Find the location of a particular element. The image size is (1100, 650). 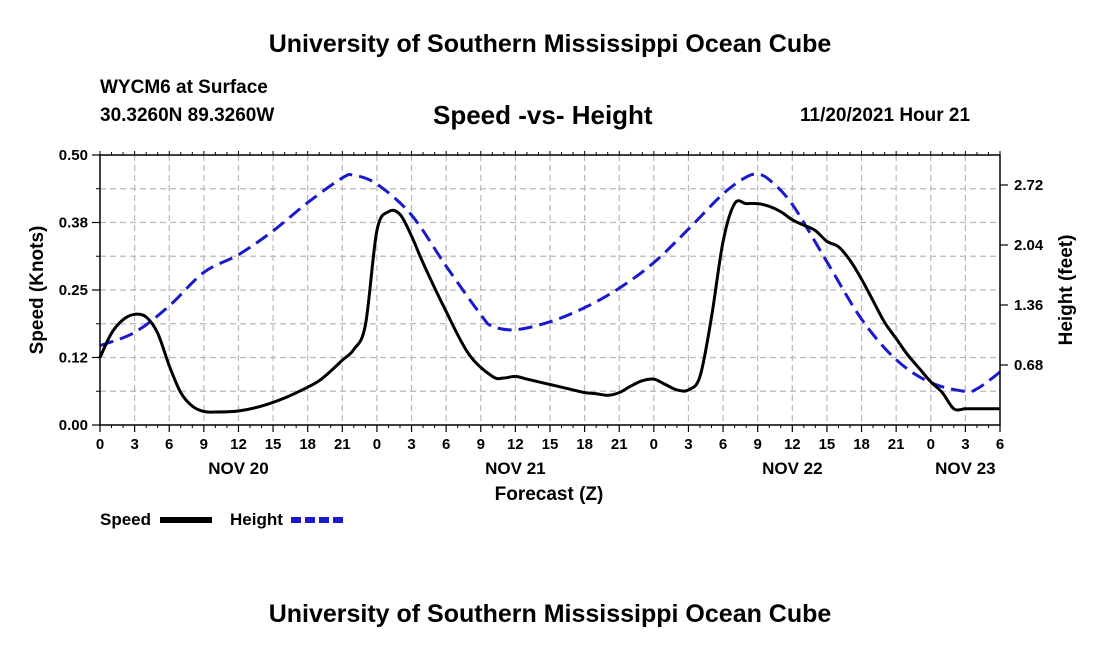

legend-label-speed: Speed is located at coordinates (125, 519).